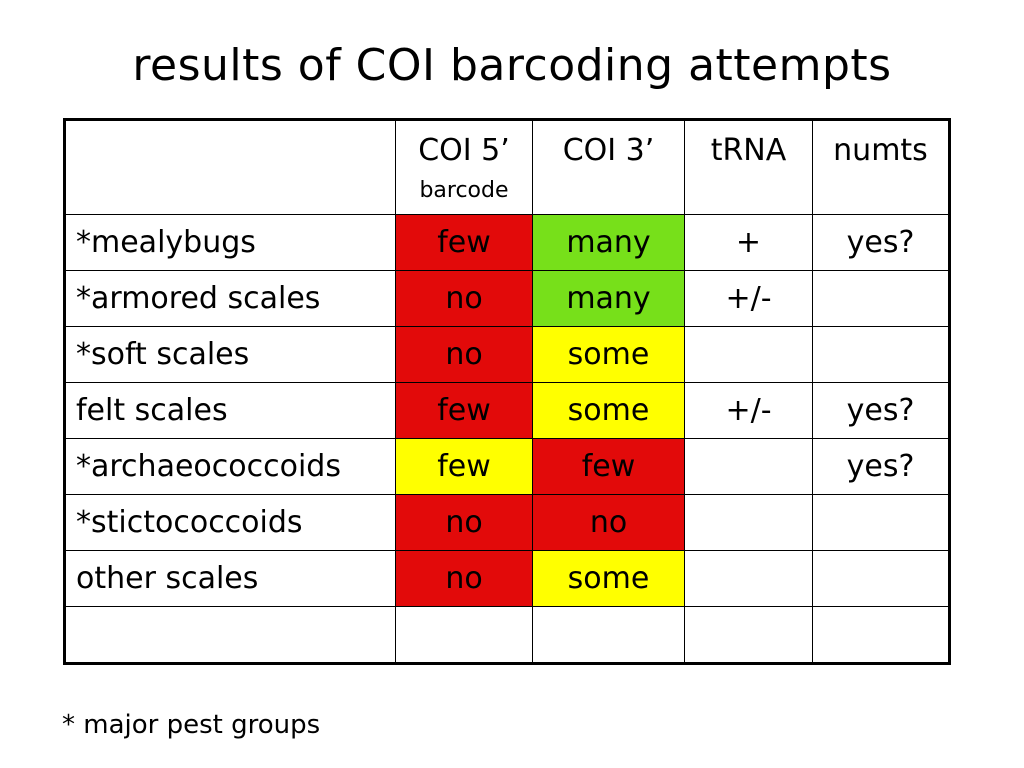 This screenshot has height=768, width=1024. What do you see at coordinates (464, 635) in the screenshot?
I see `coi5-cell` at bounding box center [464, 635].